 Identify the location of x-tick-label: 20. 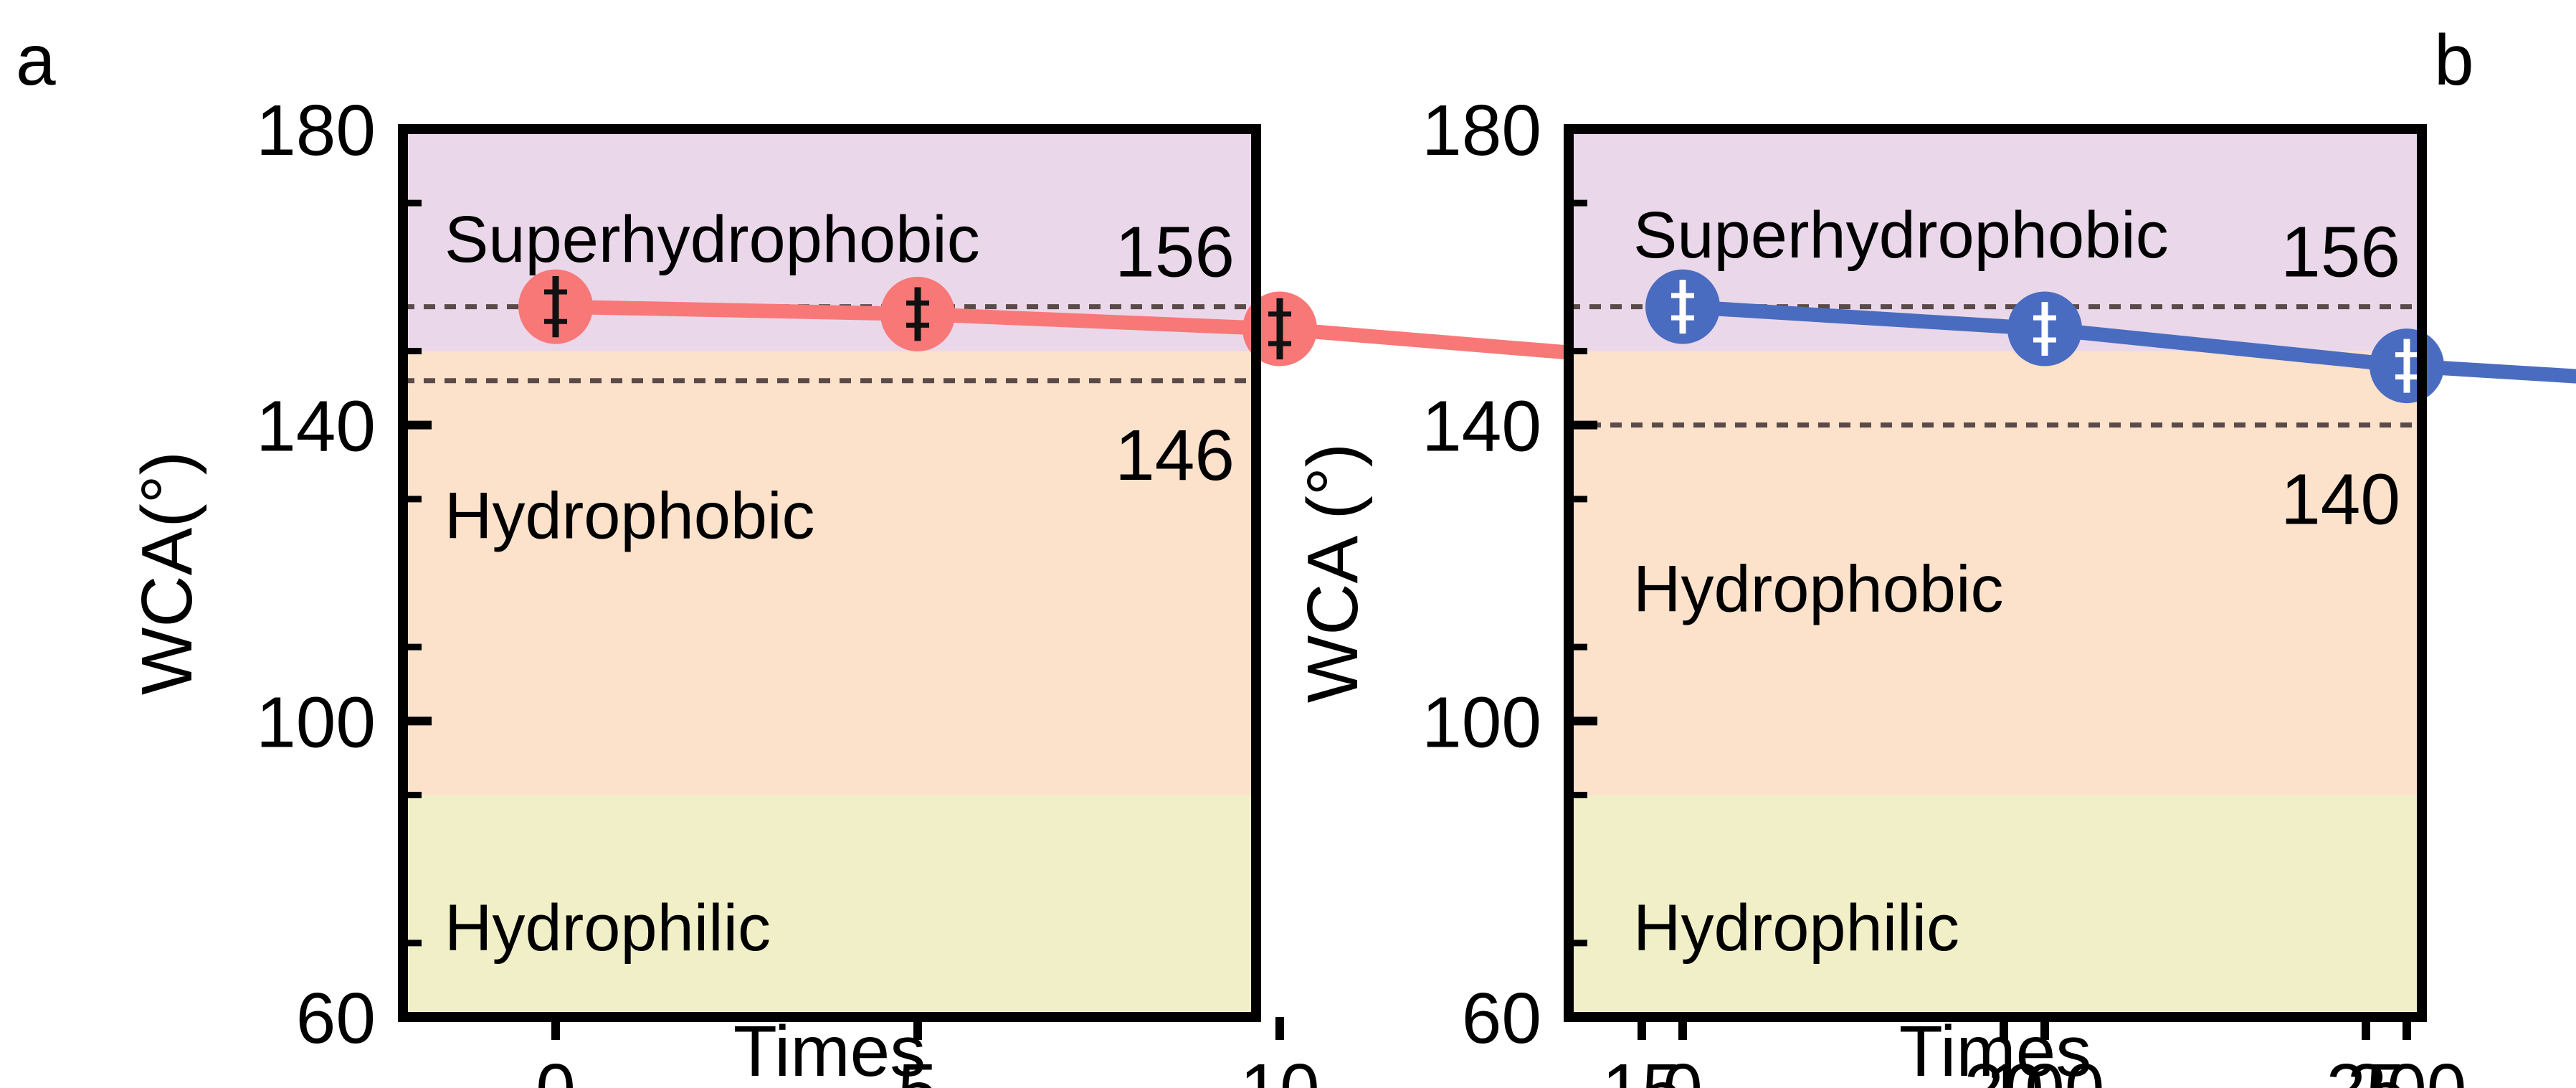
(2003, 1068).